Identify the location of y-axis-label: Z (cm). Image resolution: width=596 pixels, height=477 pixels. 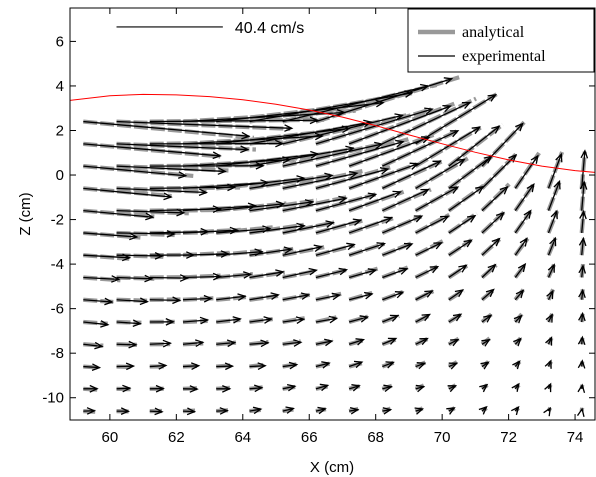
(25, 213).